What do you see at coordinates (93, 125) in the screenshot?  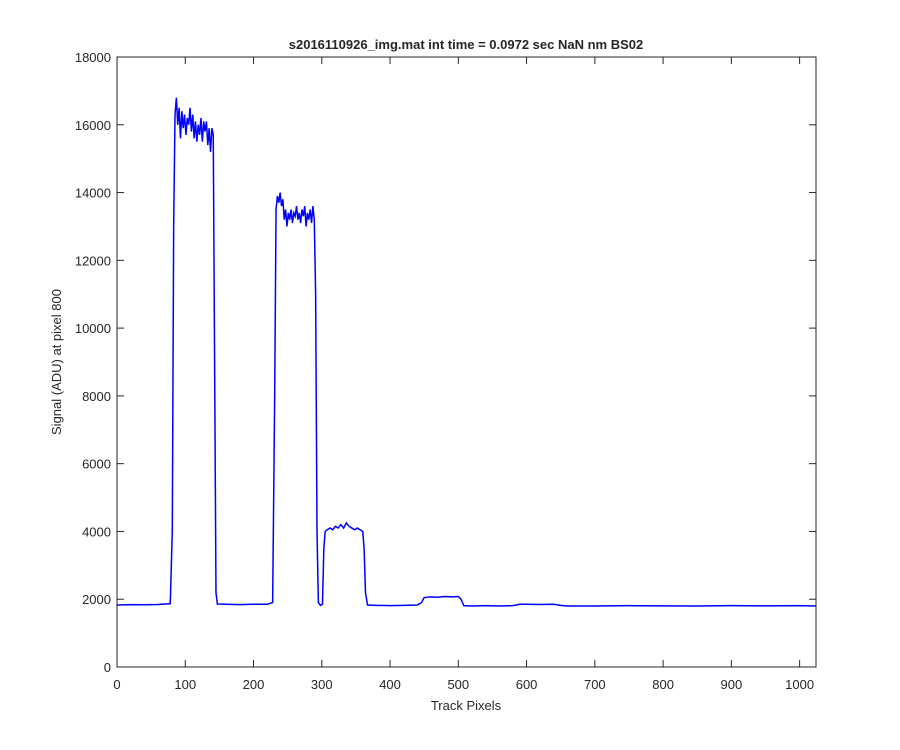 I see `y-tick-label: 16000` at bounding box center [93, 125].